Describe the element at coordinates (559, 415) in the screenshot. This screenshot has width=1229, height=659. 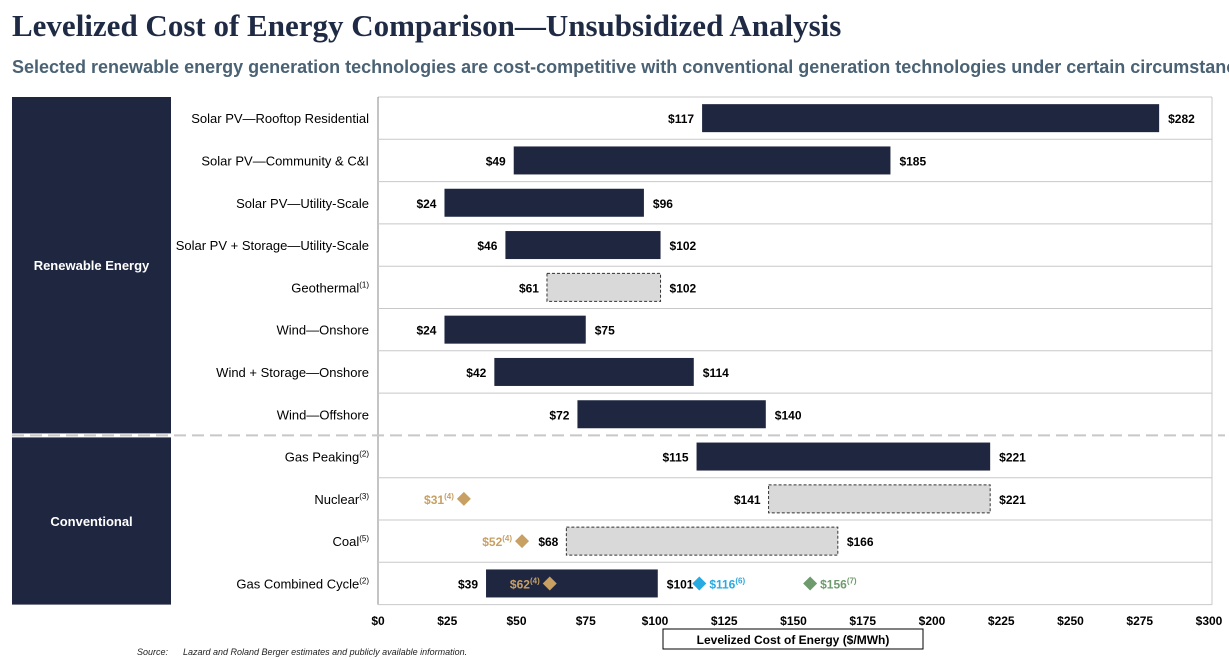
I see `low-value-label: $72` at that location.